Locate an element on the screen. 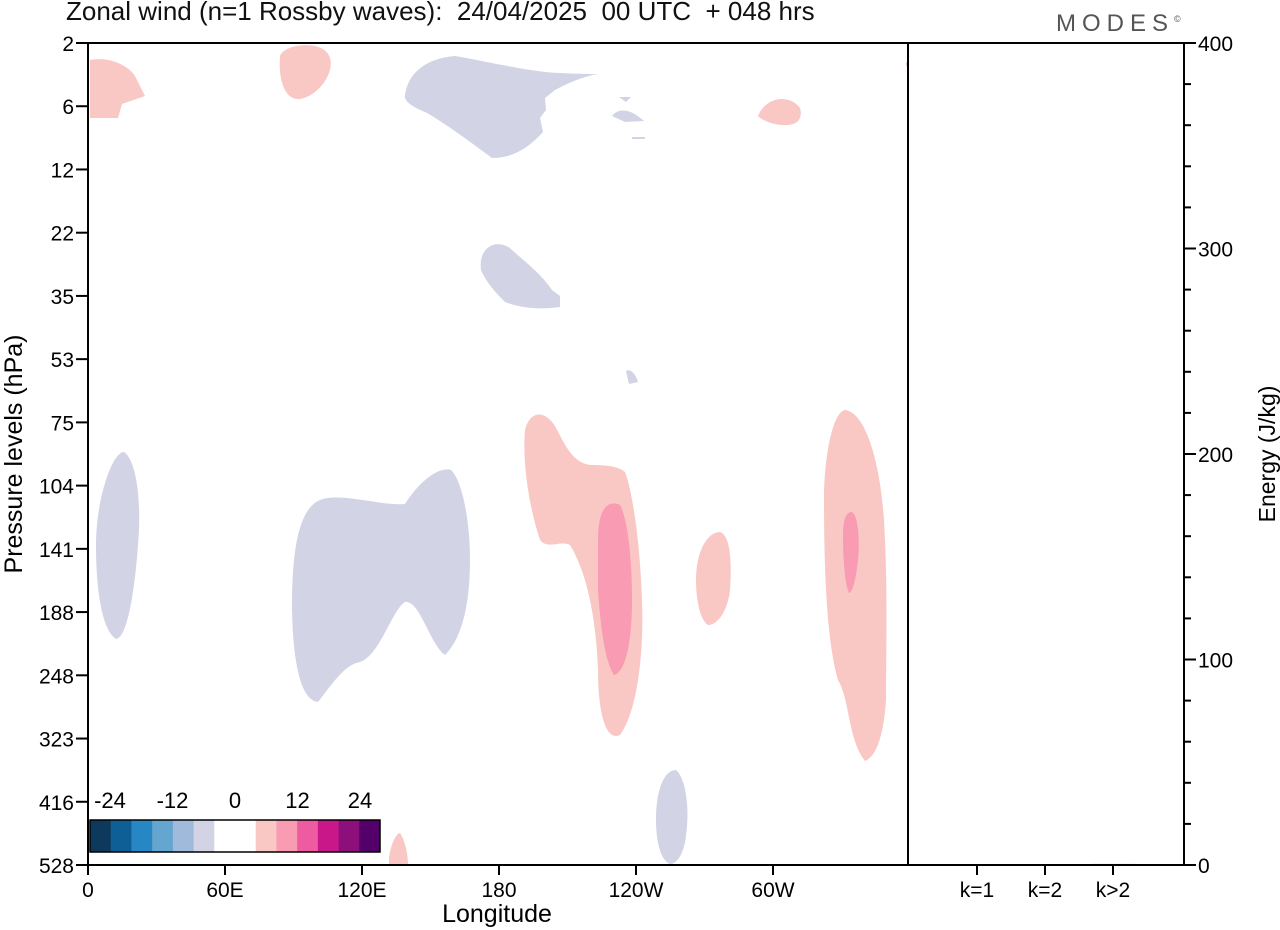 This screenshot has width=1280, height=930. brand-text: MODES is located at coordinates (1115, 23).